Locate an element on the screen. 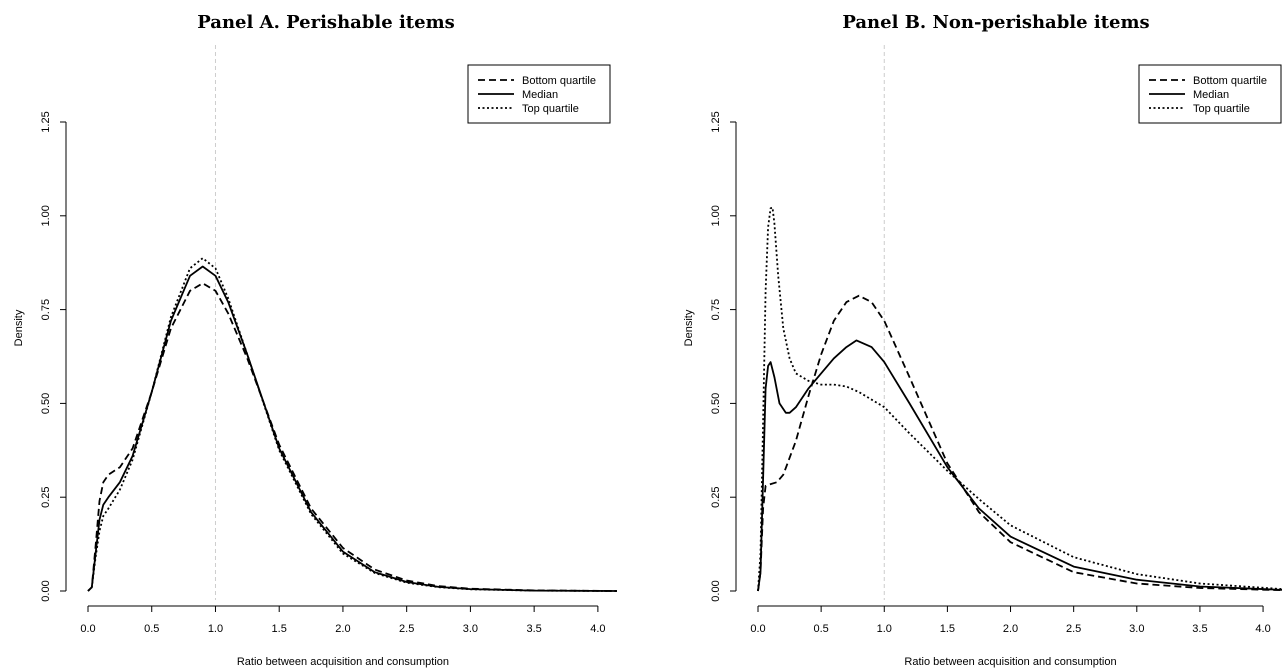 This screenshot has width=1282, height=668. panel-b-y-tick-label: 0.25 is located at coordinates (716, 496).